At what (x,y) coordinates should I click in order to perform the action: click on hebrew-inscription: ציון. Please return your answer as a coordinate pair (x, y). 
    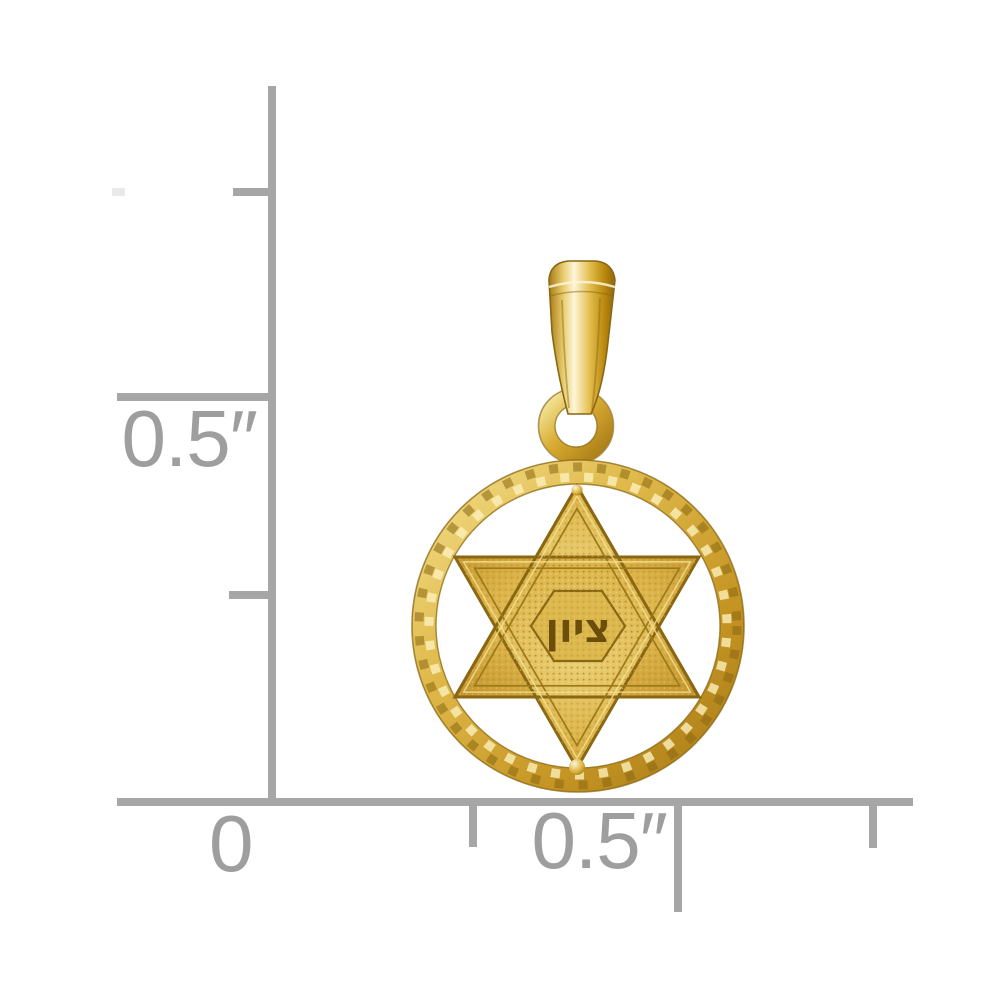
    Looking at the image, I should click on (577, 629).